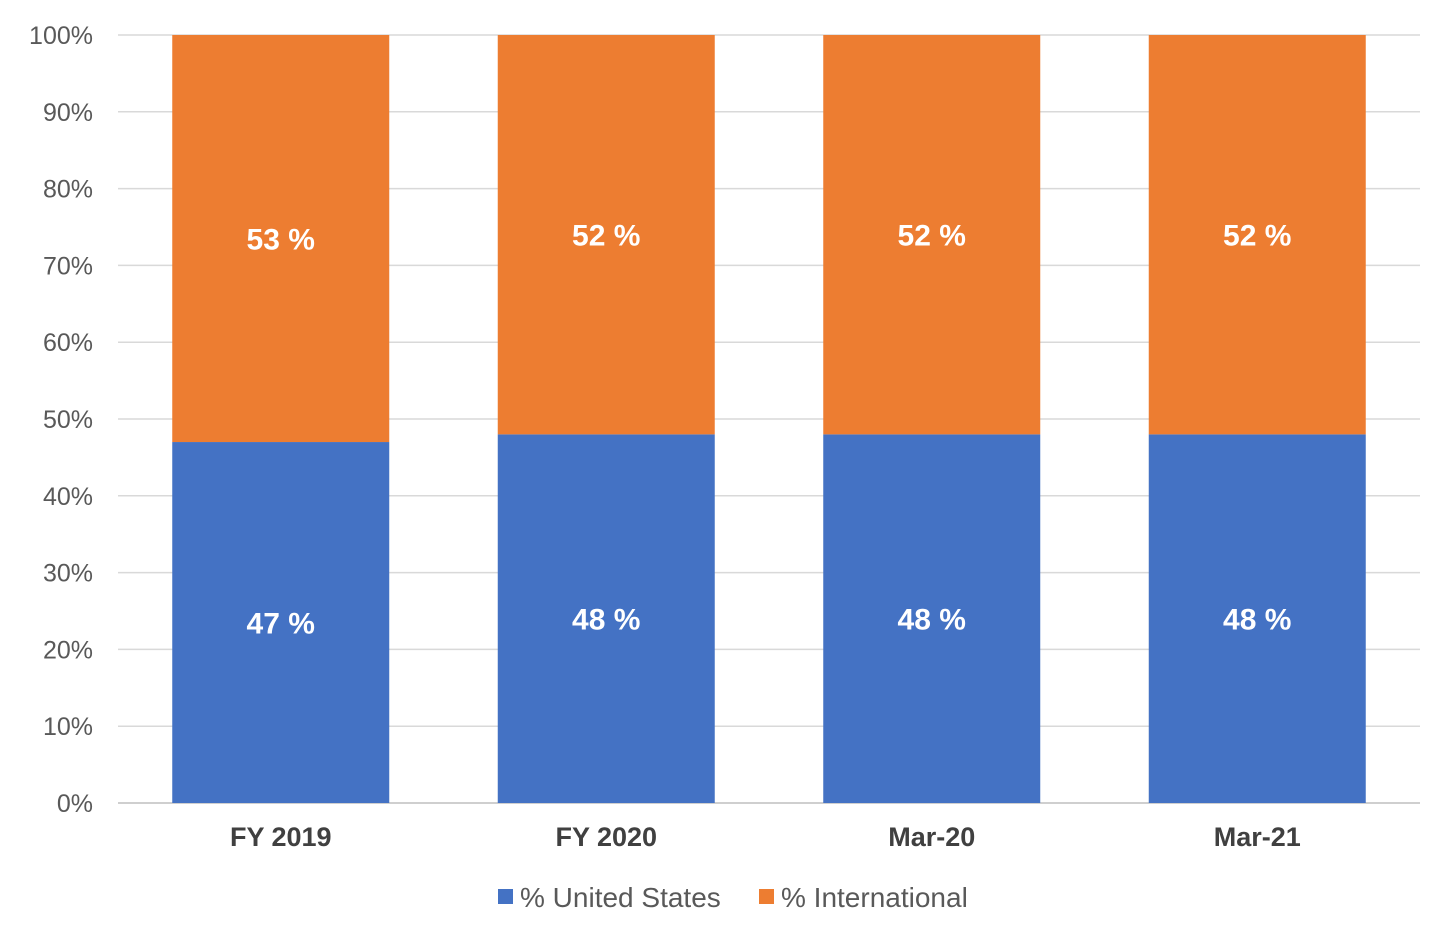 This screenshot has height=942, width=1456. Describe the element at coordinates (68, 574) in the screenshot. I see `y-tick-label: 30%` at that location.